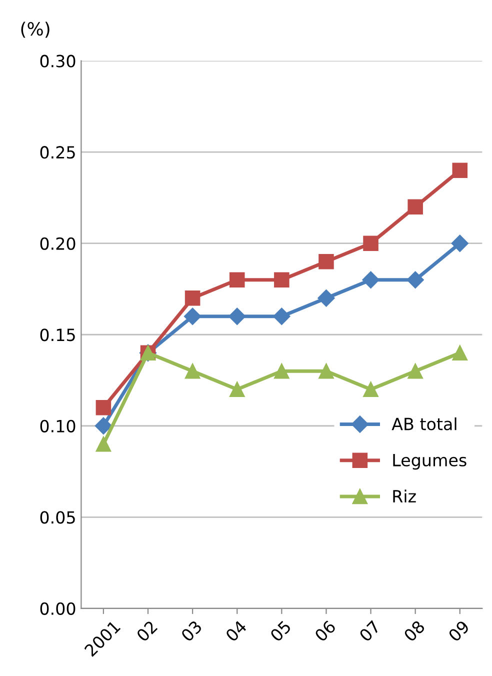  I want to click on y-tick-label: 0.15, so click(57, 335).